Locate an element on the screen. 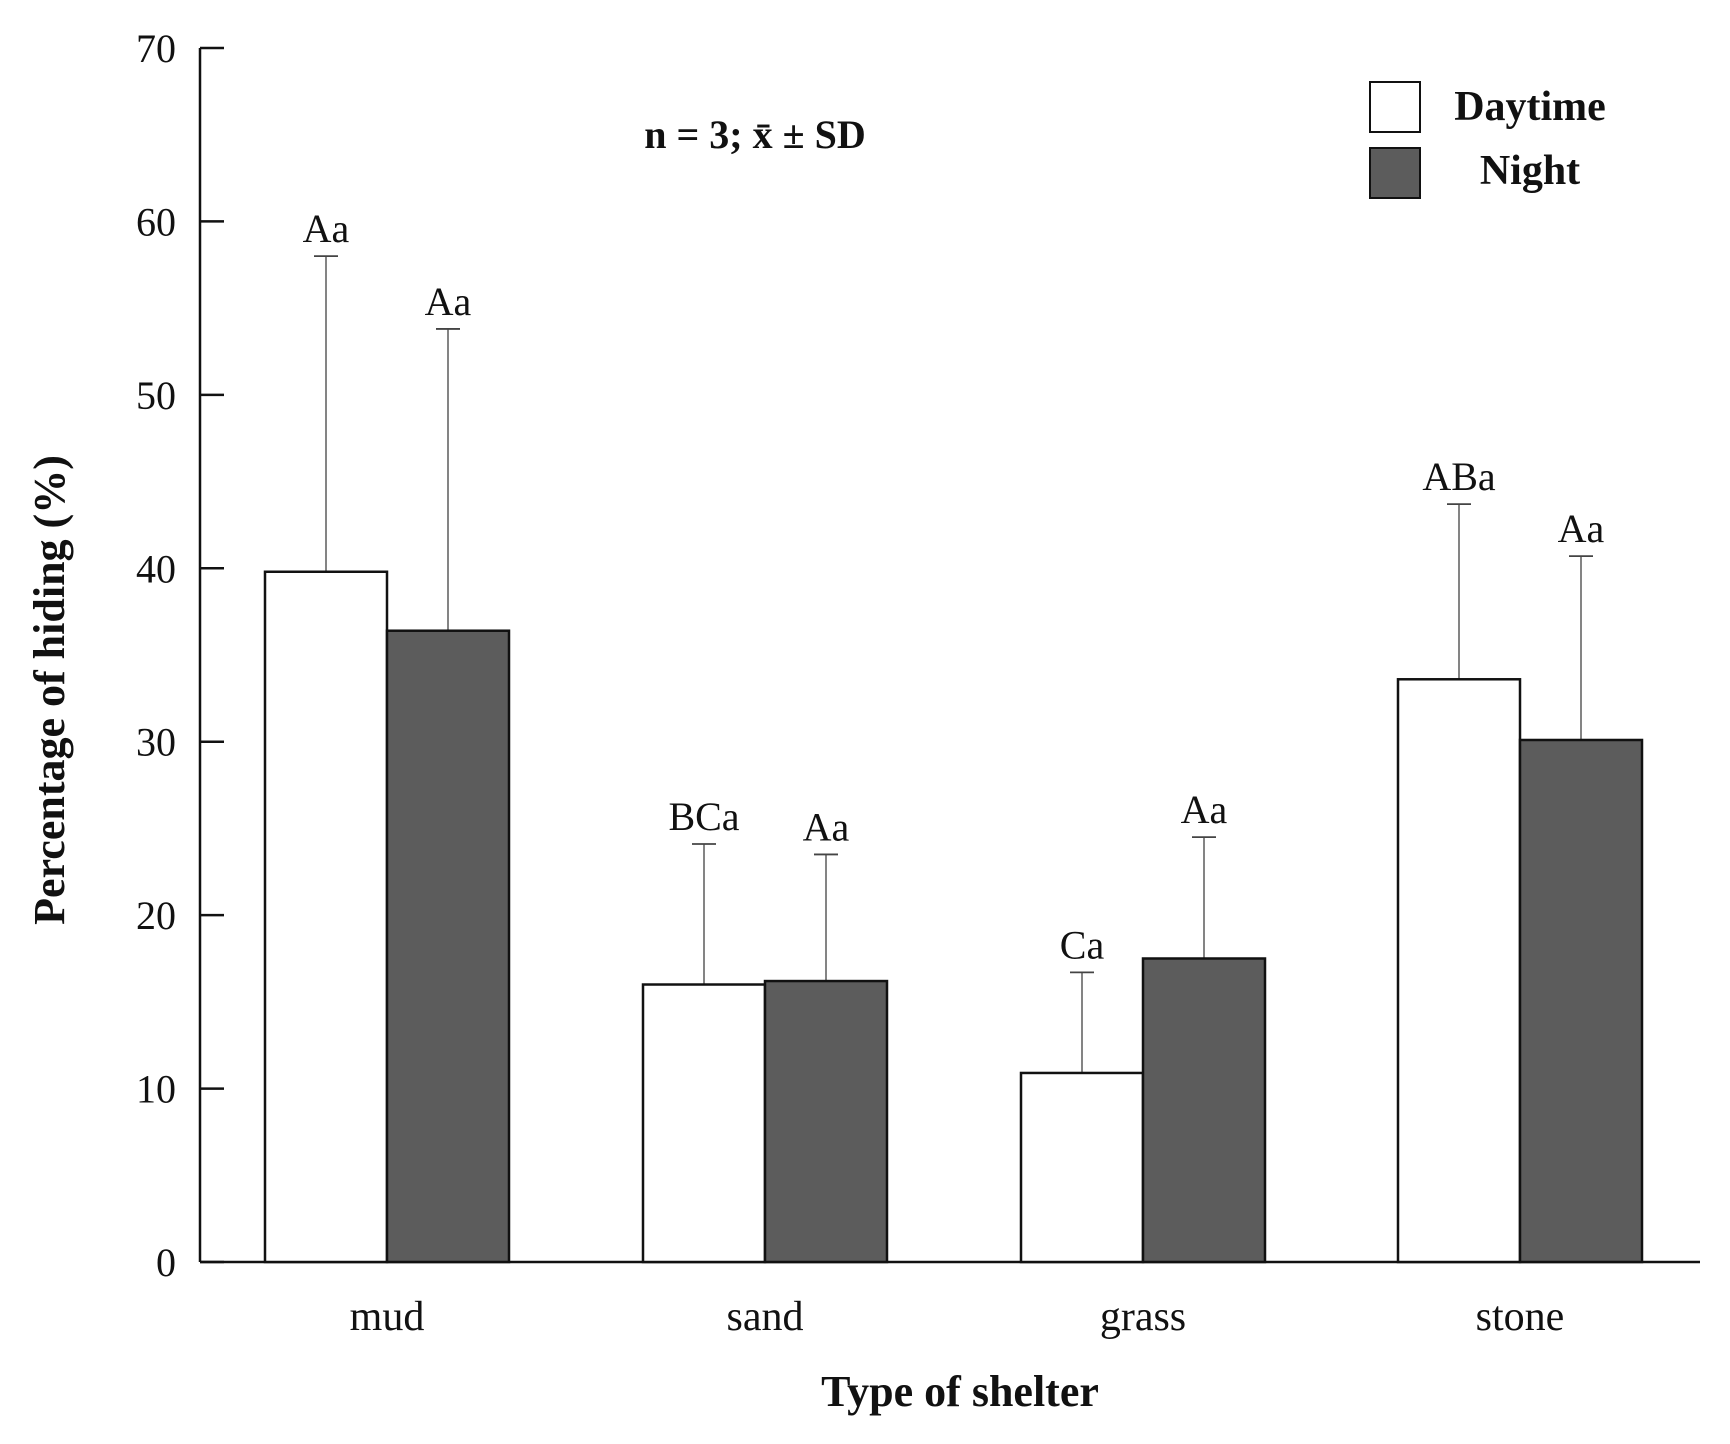 This screenshot has width=1730, height=1444. y-tick-label: 60 is located at coordinates (156, 221).